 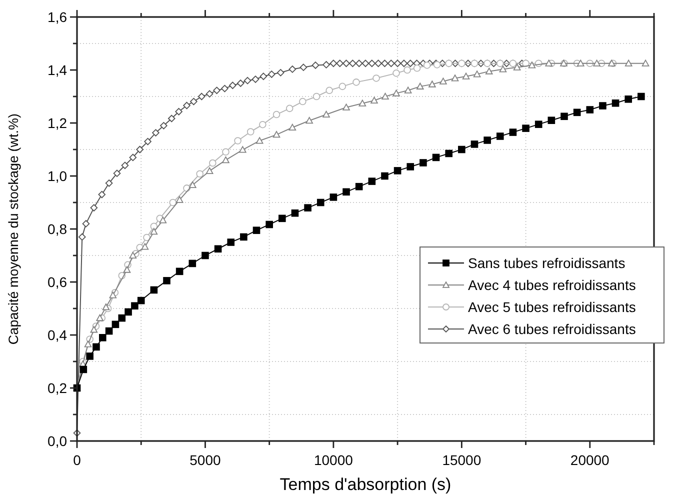 I want to click on y-tick-label: 1,4, so click(x=58, y=70).